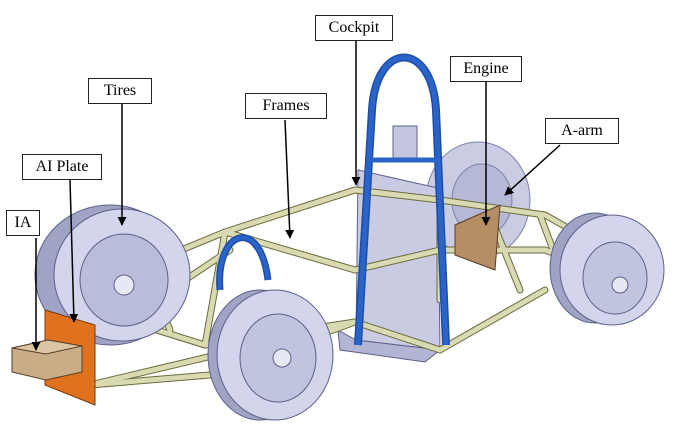 This screenshot has height=443, width=696. What do you see at coordinates (270, 355) in the screenshot?
I see `front-right-tire` at bounding box center [270, 355].